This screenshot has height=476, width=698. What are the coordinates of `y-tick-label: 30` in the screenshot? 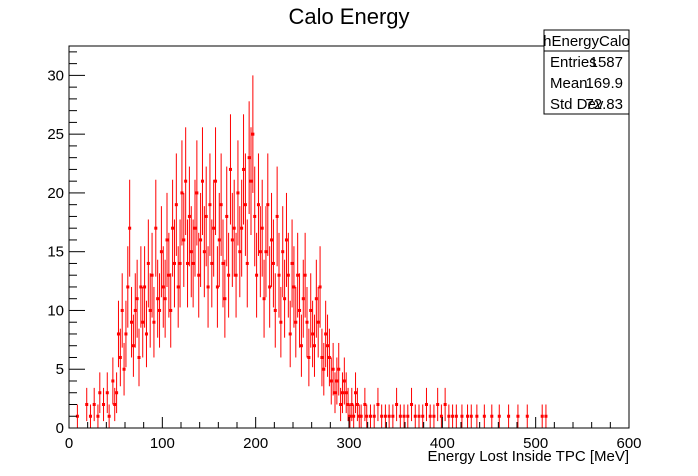 It's located at (55, 75).